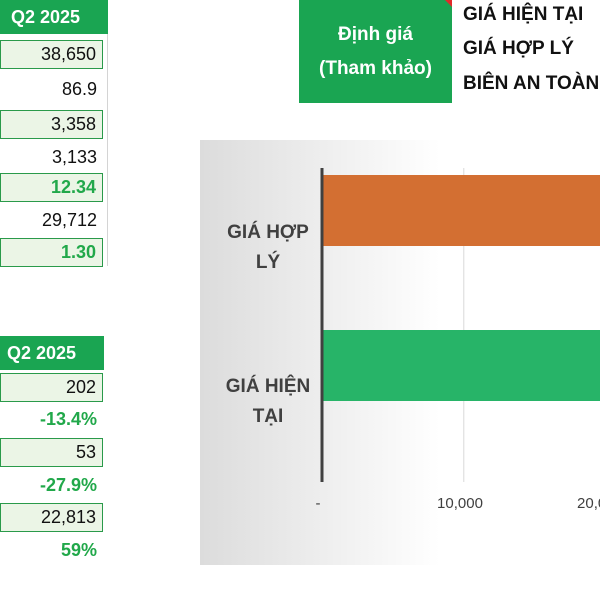  I want to click on valuation-box-subtitle: (Tham khảo), so click(375, 68).